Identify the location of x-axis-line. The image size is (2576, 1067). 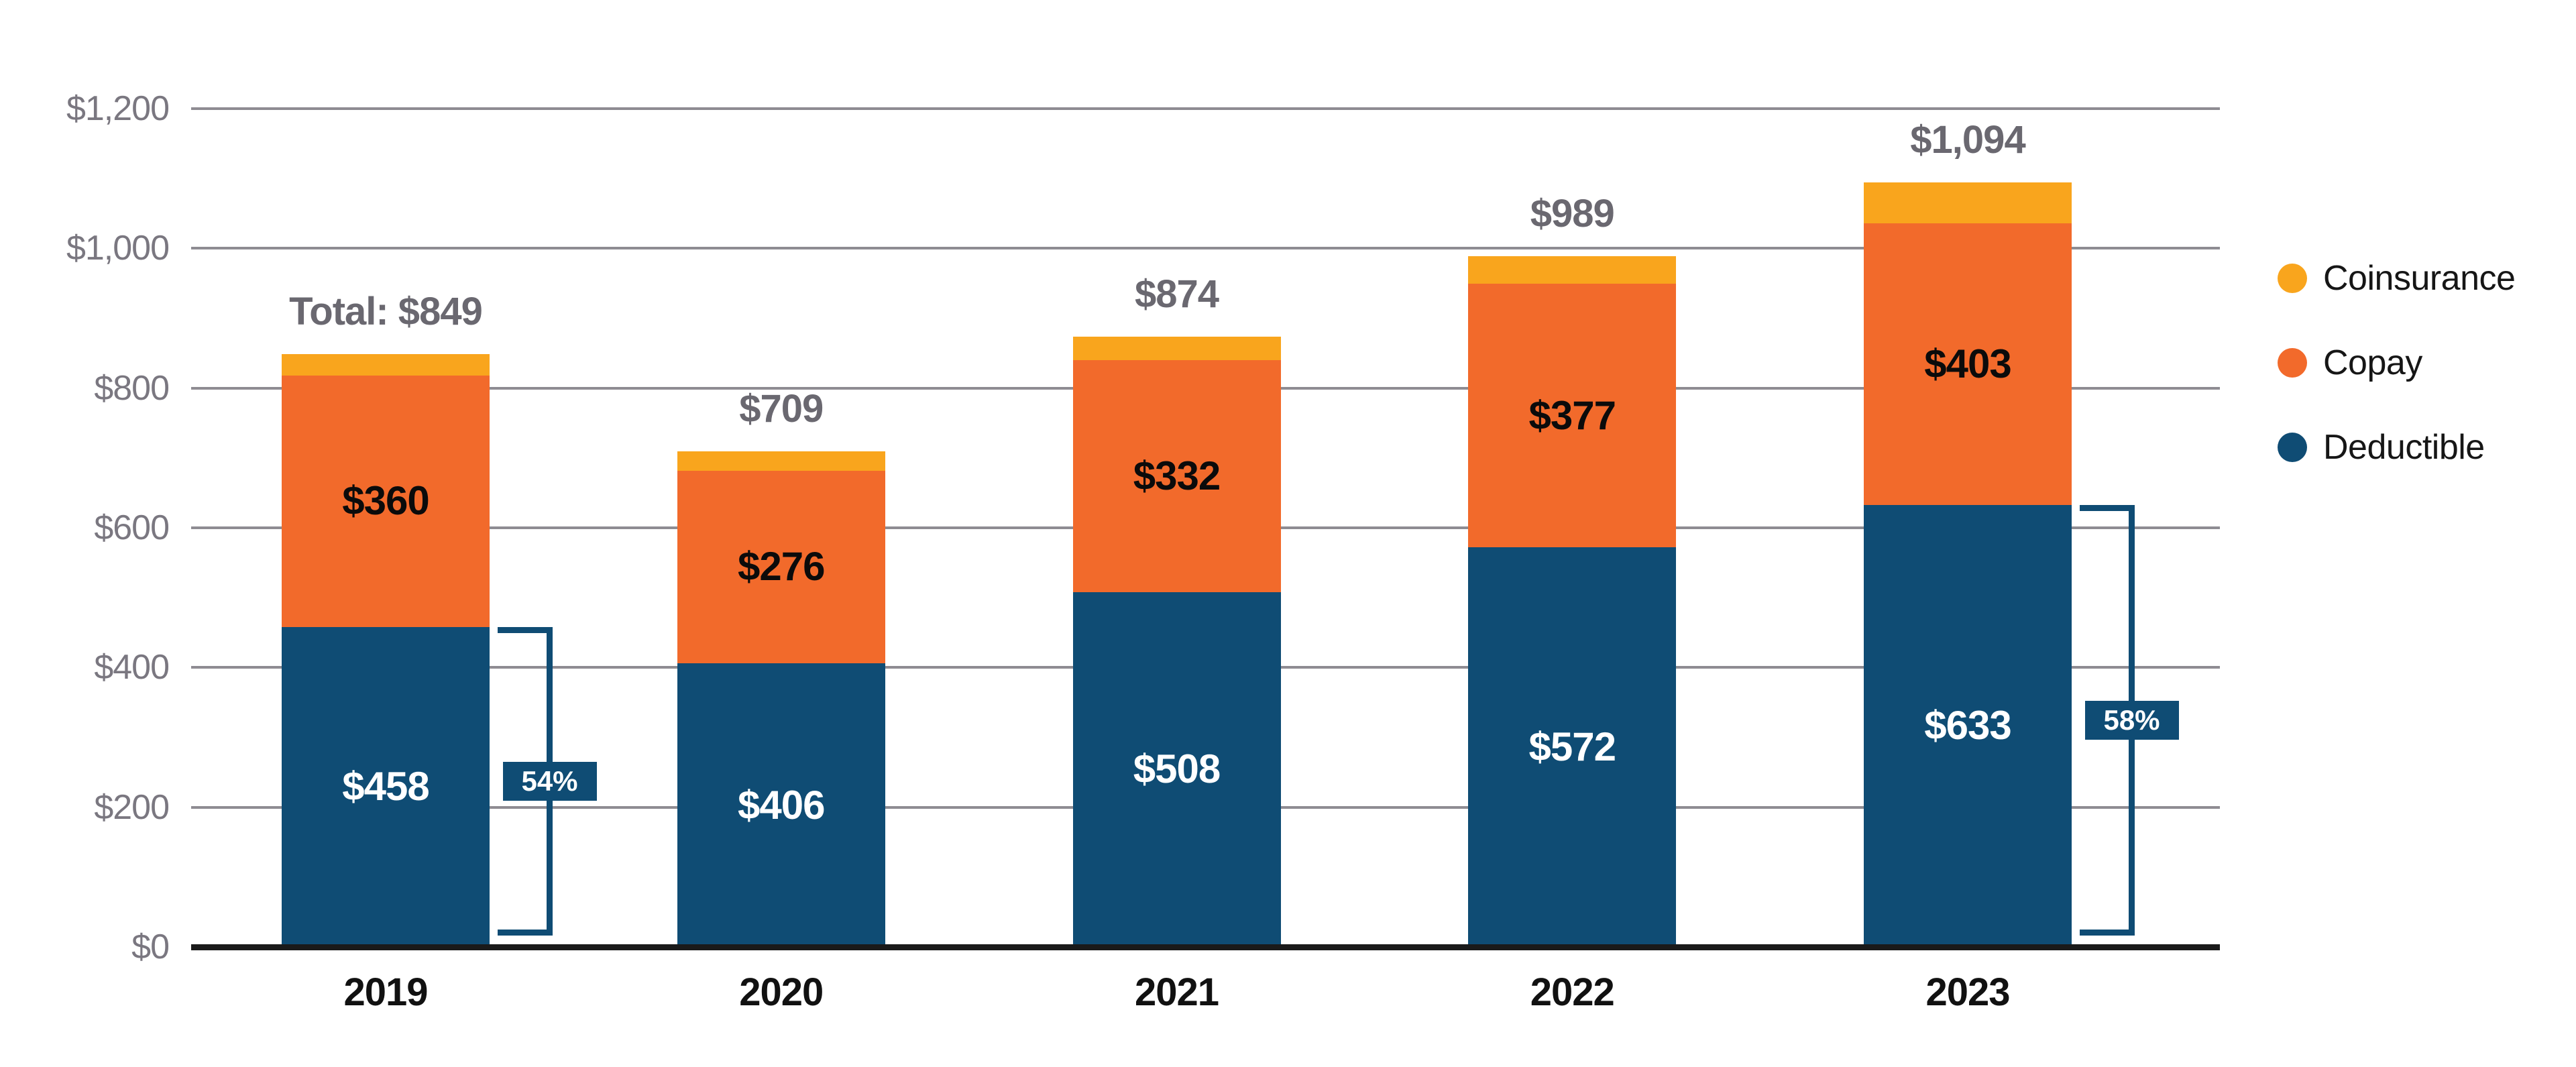
(1205, 947).